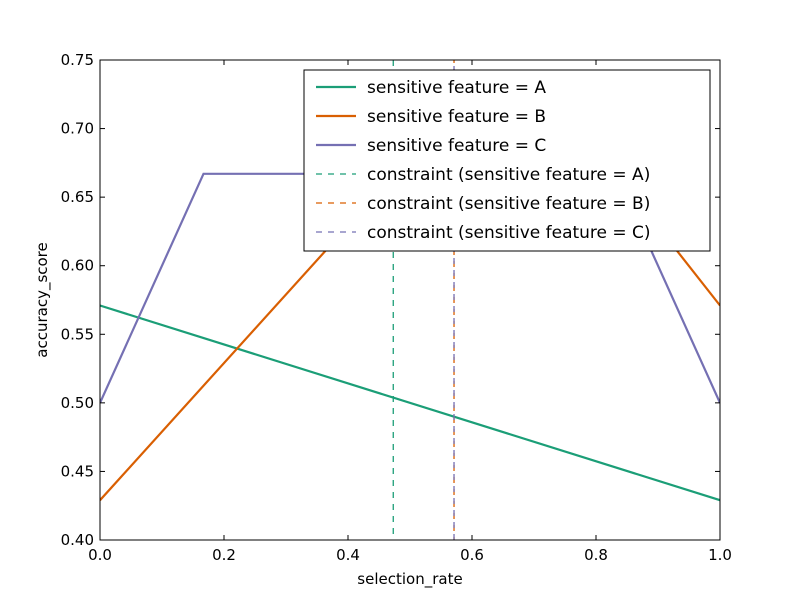  What do you see at coordinates (77, 471) in the screenshot?
I see `y-tick-label: 0.45` at bounding box center [77, 471].